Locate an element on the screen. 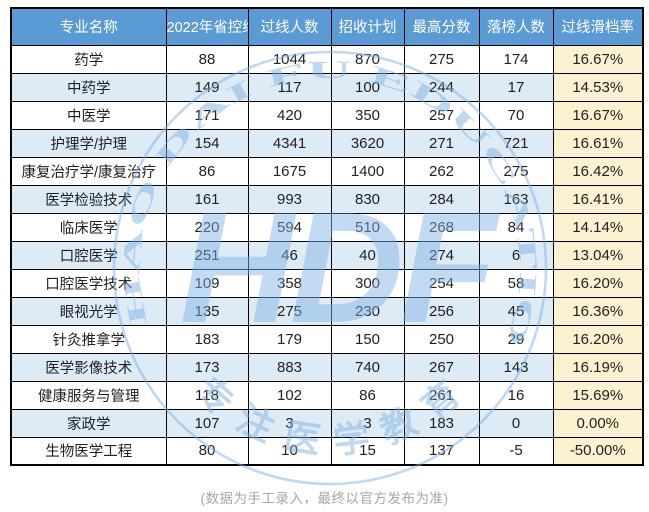 The image size is (649, 512). value-cell: 4341 is located at coordinates (289, 143).